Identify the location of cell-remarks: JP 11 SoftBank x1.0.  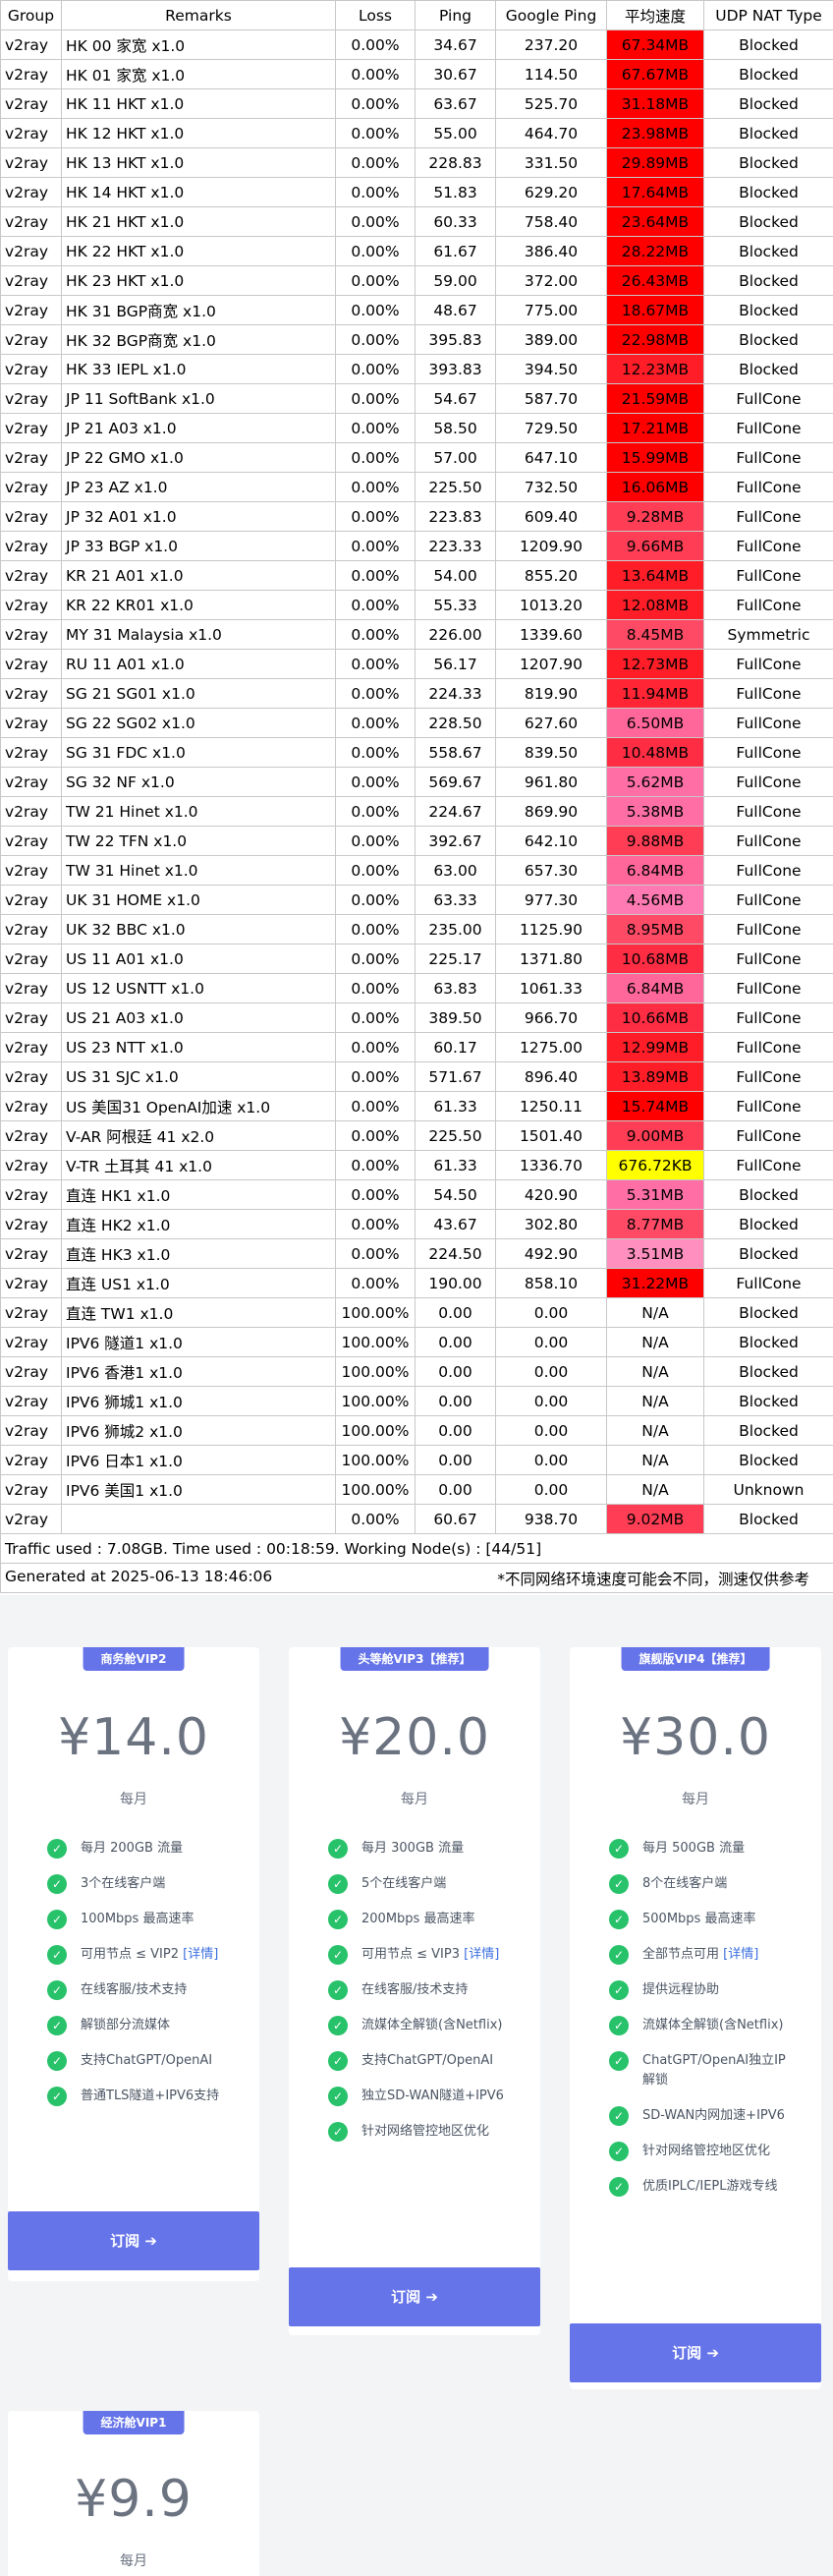
(198, 398).